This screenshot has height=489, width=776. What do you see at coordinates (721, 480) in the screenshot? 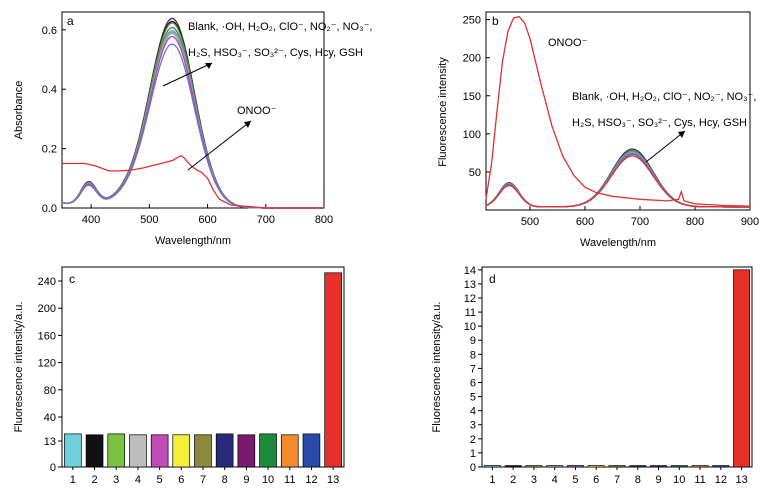
I see `x-tick-label-d-12: 12` at bounding box center [721, 480].